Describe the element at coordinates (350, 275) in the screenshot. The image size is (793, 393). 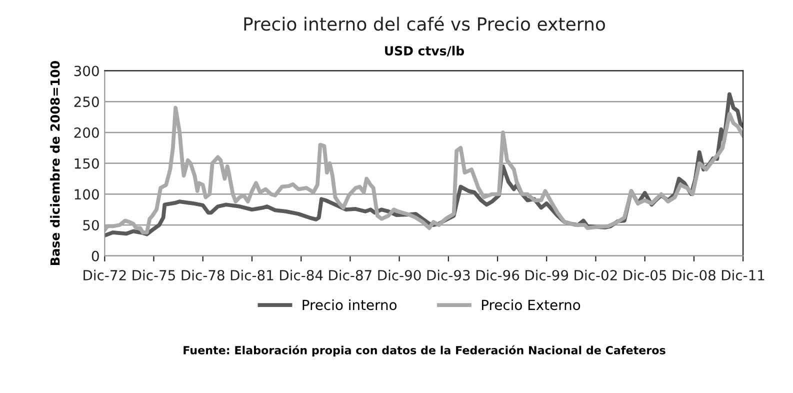
I see `x-tick-label: Dic-87` at that location.